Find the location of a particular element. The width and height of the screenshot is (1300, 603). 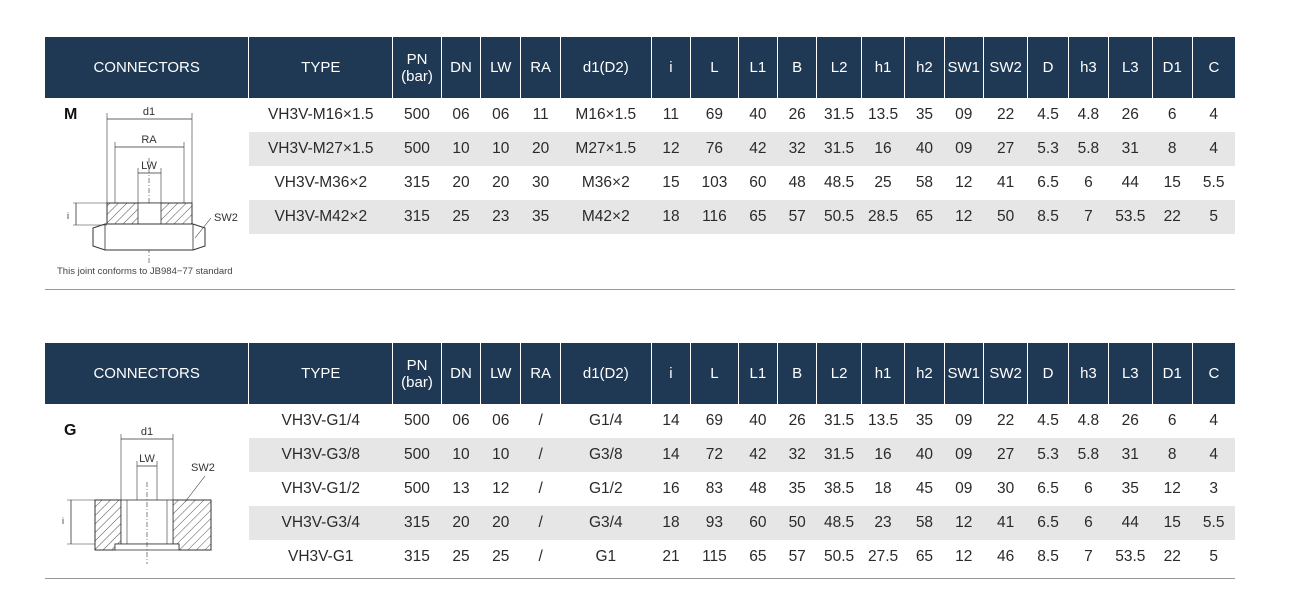

value-cell: 21 is located at coordinates (671, 556).